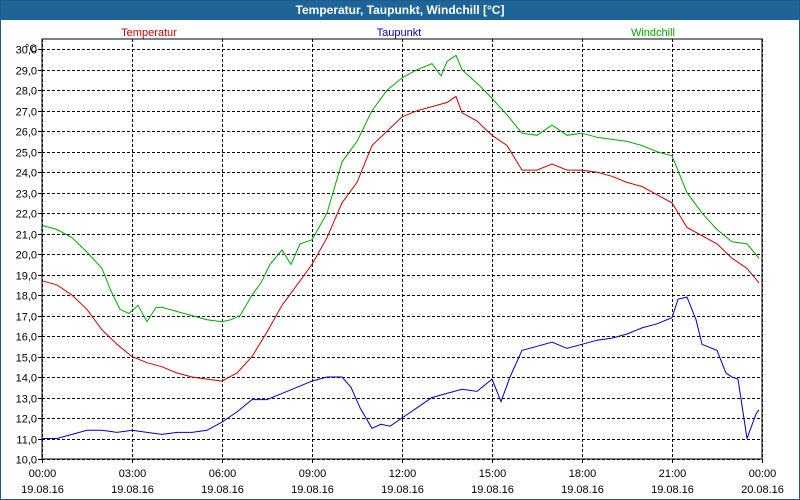 This screenshot has height=500, width=800. What do you see at coordinates (26, 154) in the screenshot?
I see `y-tick-label: 25,0` at bounding box center [26, 154].